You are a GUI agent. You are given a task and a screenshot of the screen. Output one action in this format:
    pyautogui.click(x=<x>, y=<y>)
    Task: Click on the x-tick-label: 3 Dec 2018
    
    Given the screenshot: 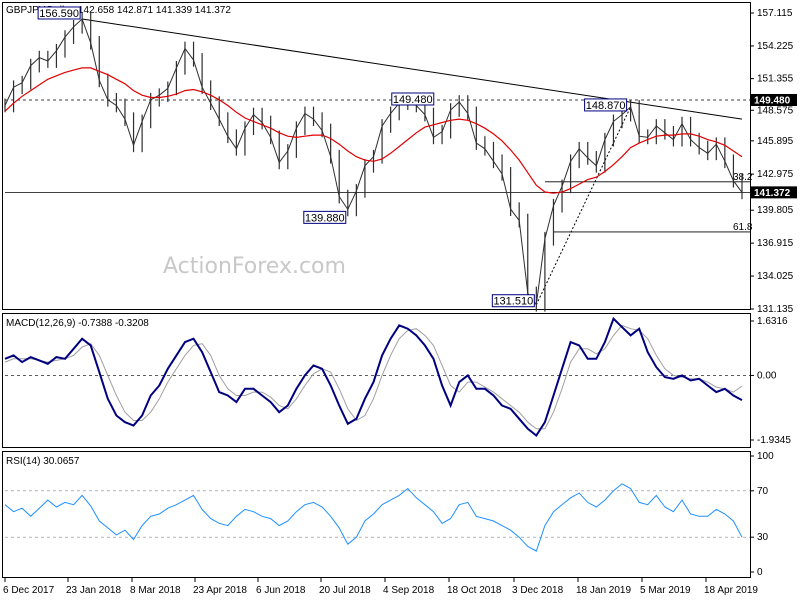 What is the action you would take?
    pyautogui.click(x=538, y=590)
    